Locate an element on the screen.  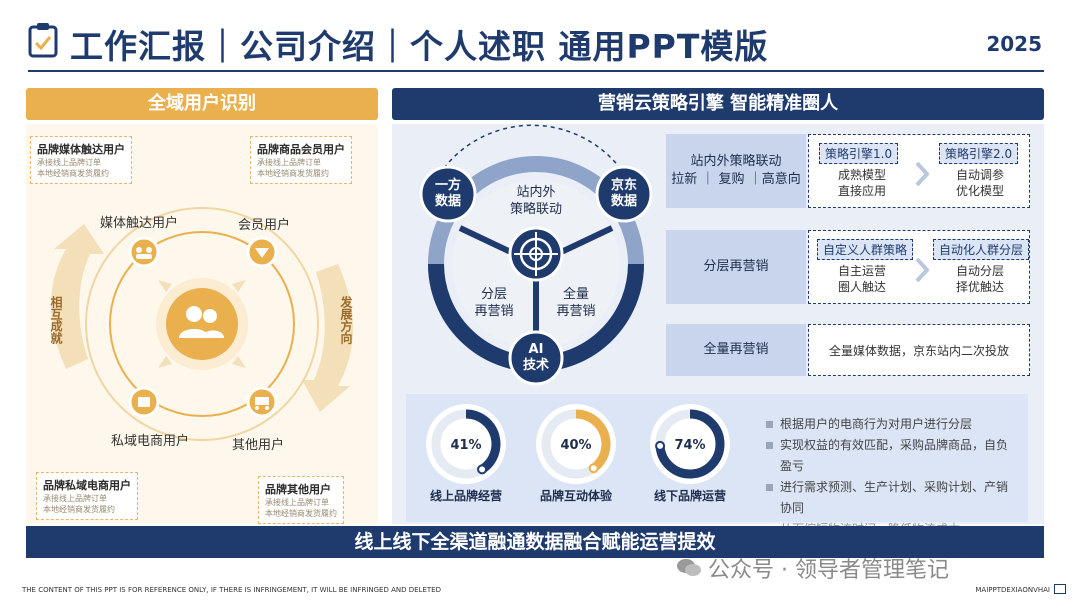
ring-full-label: 全量 再营销 is located at coordinates (576, 303).